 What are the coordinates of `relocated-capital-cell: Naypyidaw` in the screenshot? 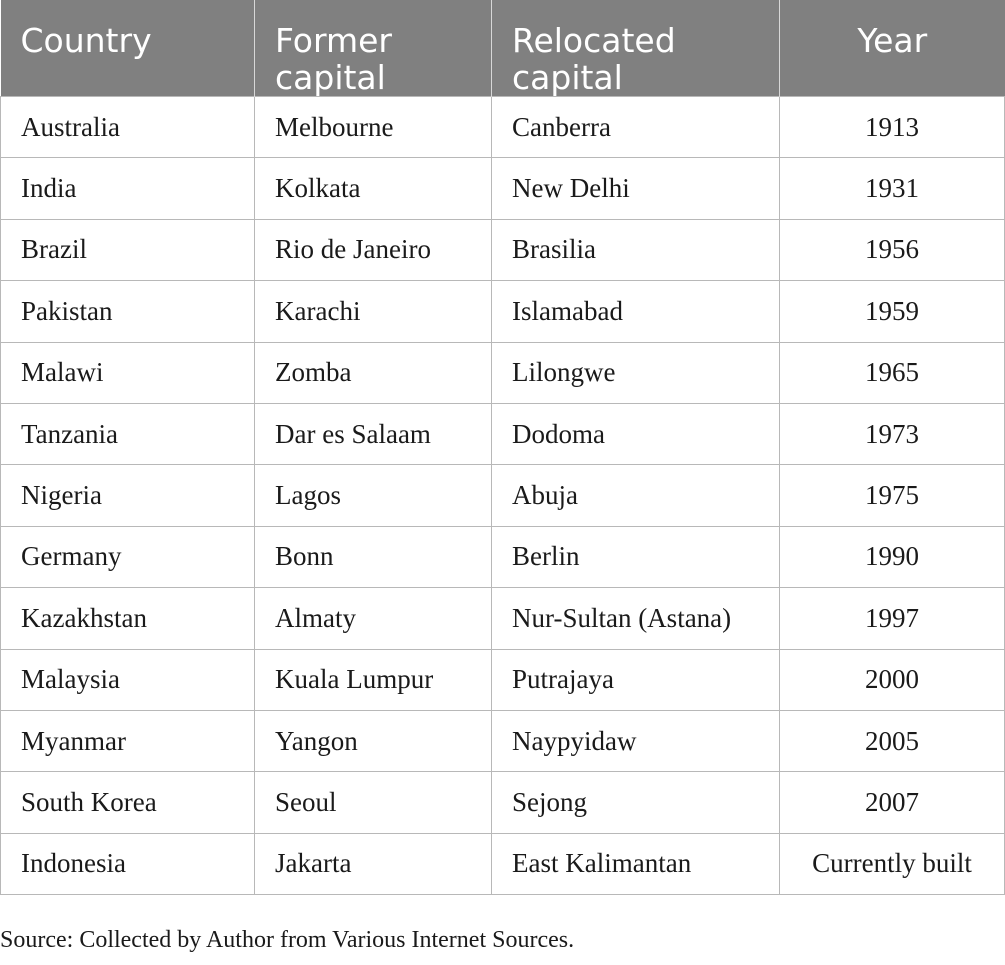 It's located at (635, 741).